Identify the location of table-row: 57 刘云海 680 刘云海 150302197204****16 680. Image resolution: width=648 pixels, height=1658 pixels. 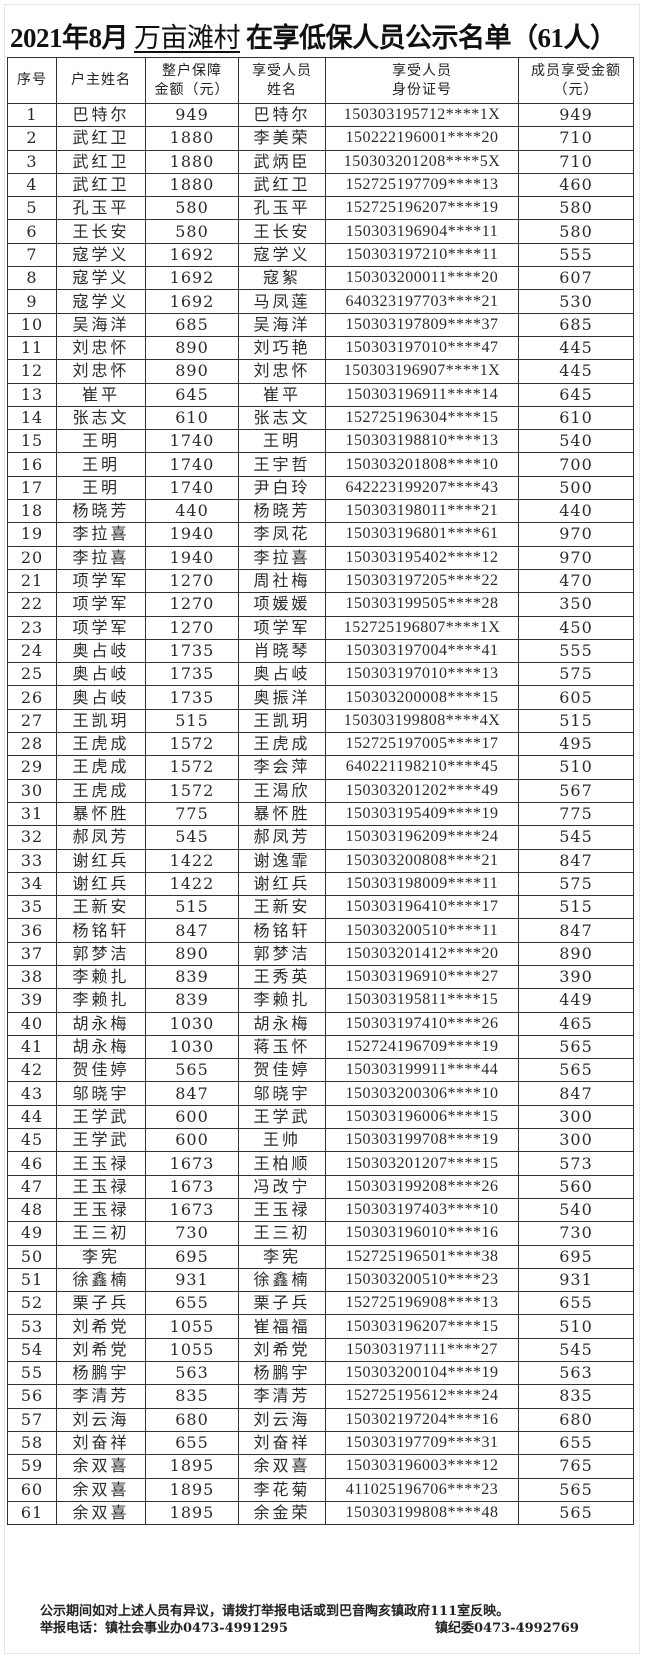
(320, 1419).